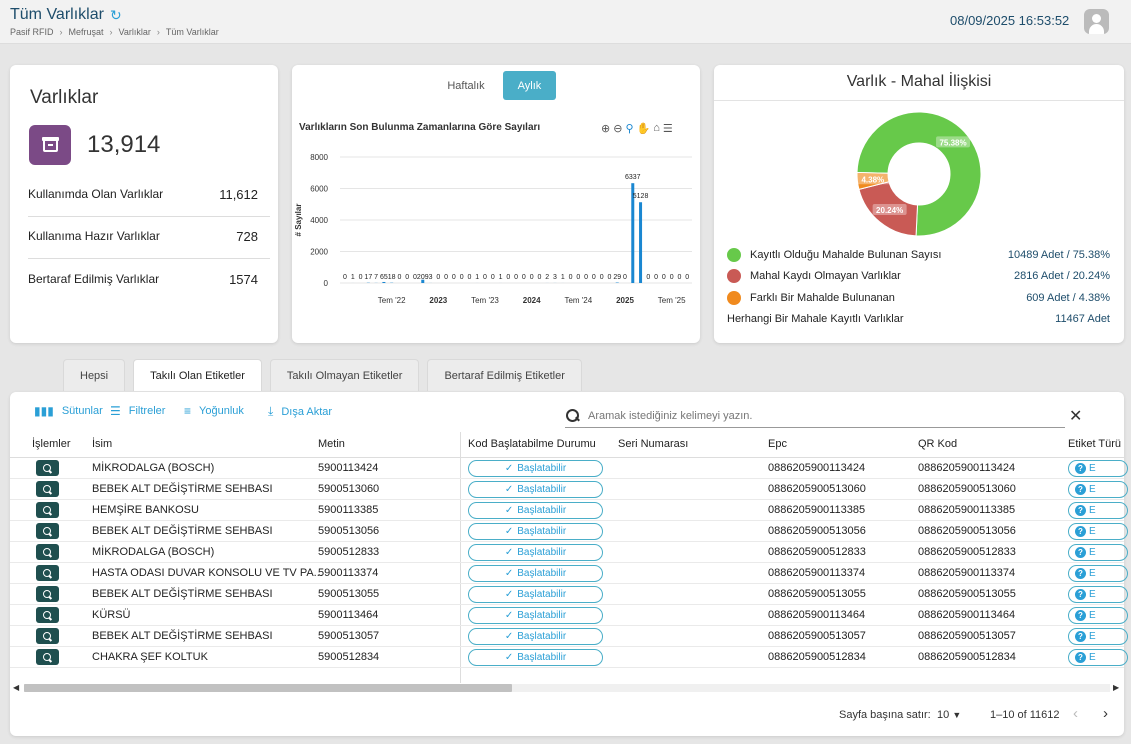 This screenshot has width=1131, height=744. What do you see at coordinates (889, 210) in the screenshot?
I see `donut-slice-label: 20.24%` at bounding box center [889, 210].